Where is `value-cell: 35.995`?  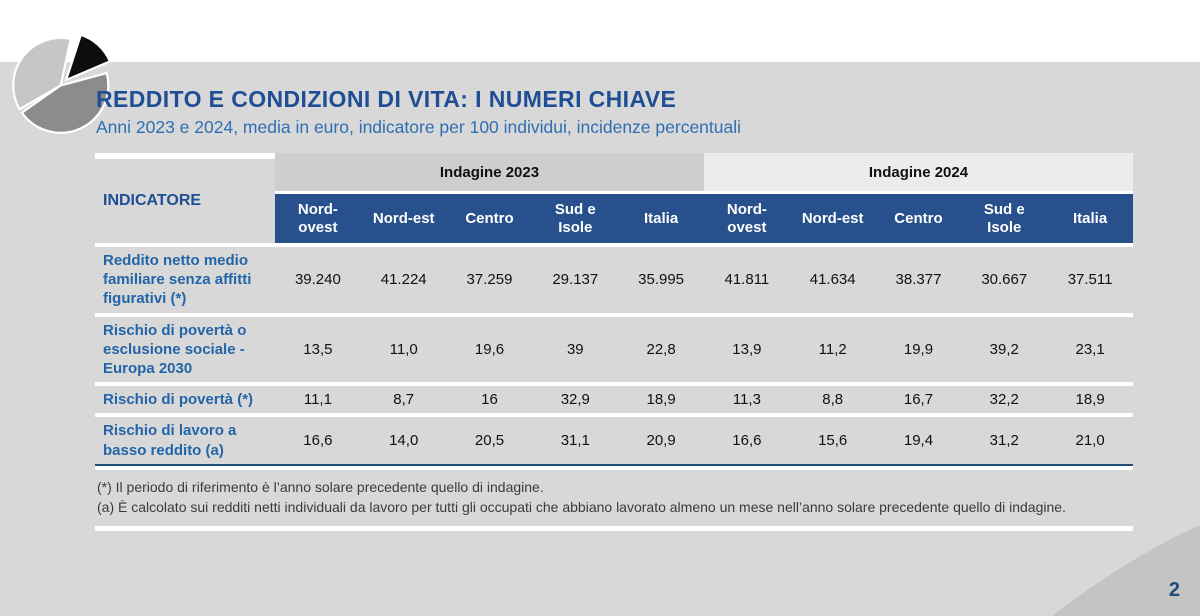 value-cell: 35.995 is located at coordinates (661, 278).